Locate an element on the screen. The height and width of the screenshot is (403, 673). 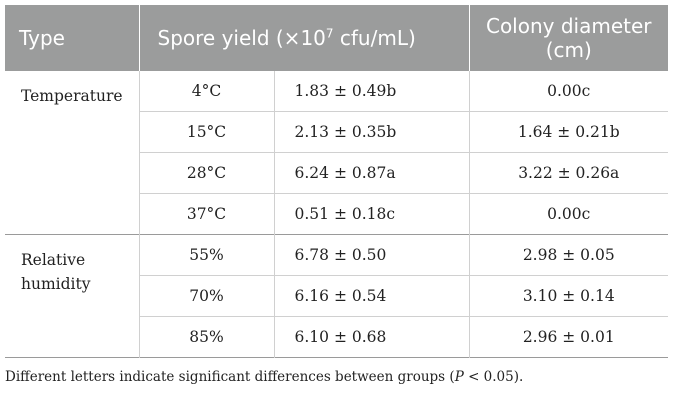
table-row: 15°C 2.13 ± 0.35b 1.64 ± 0.21b is located at coordinates (336, 132).